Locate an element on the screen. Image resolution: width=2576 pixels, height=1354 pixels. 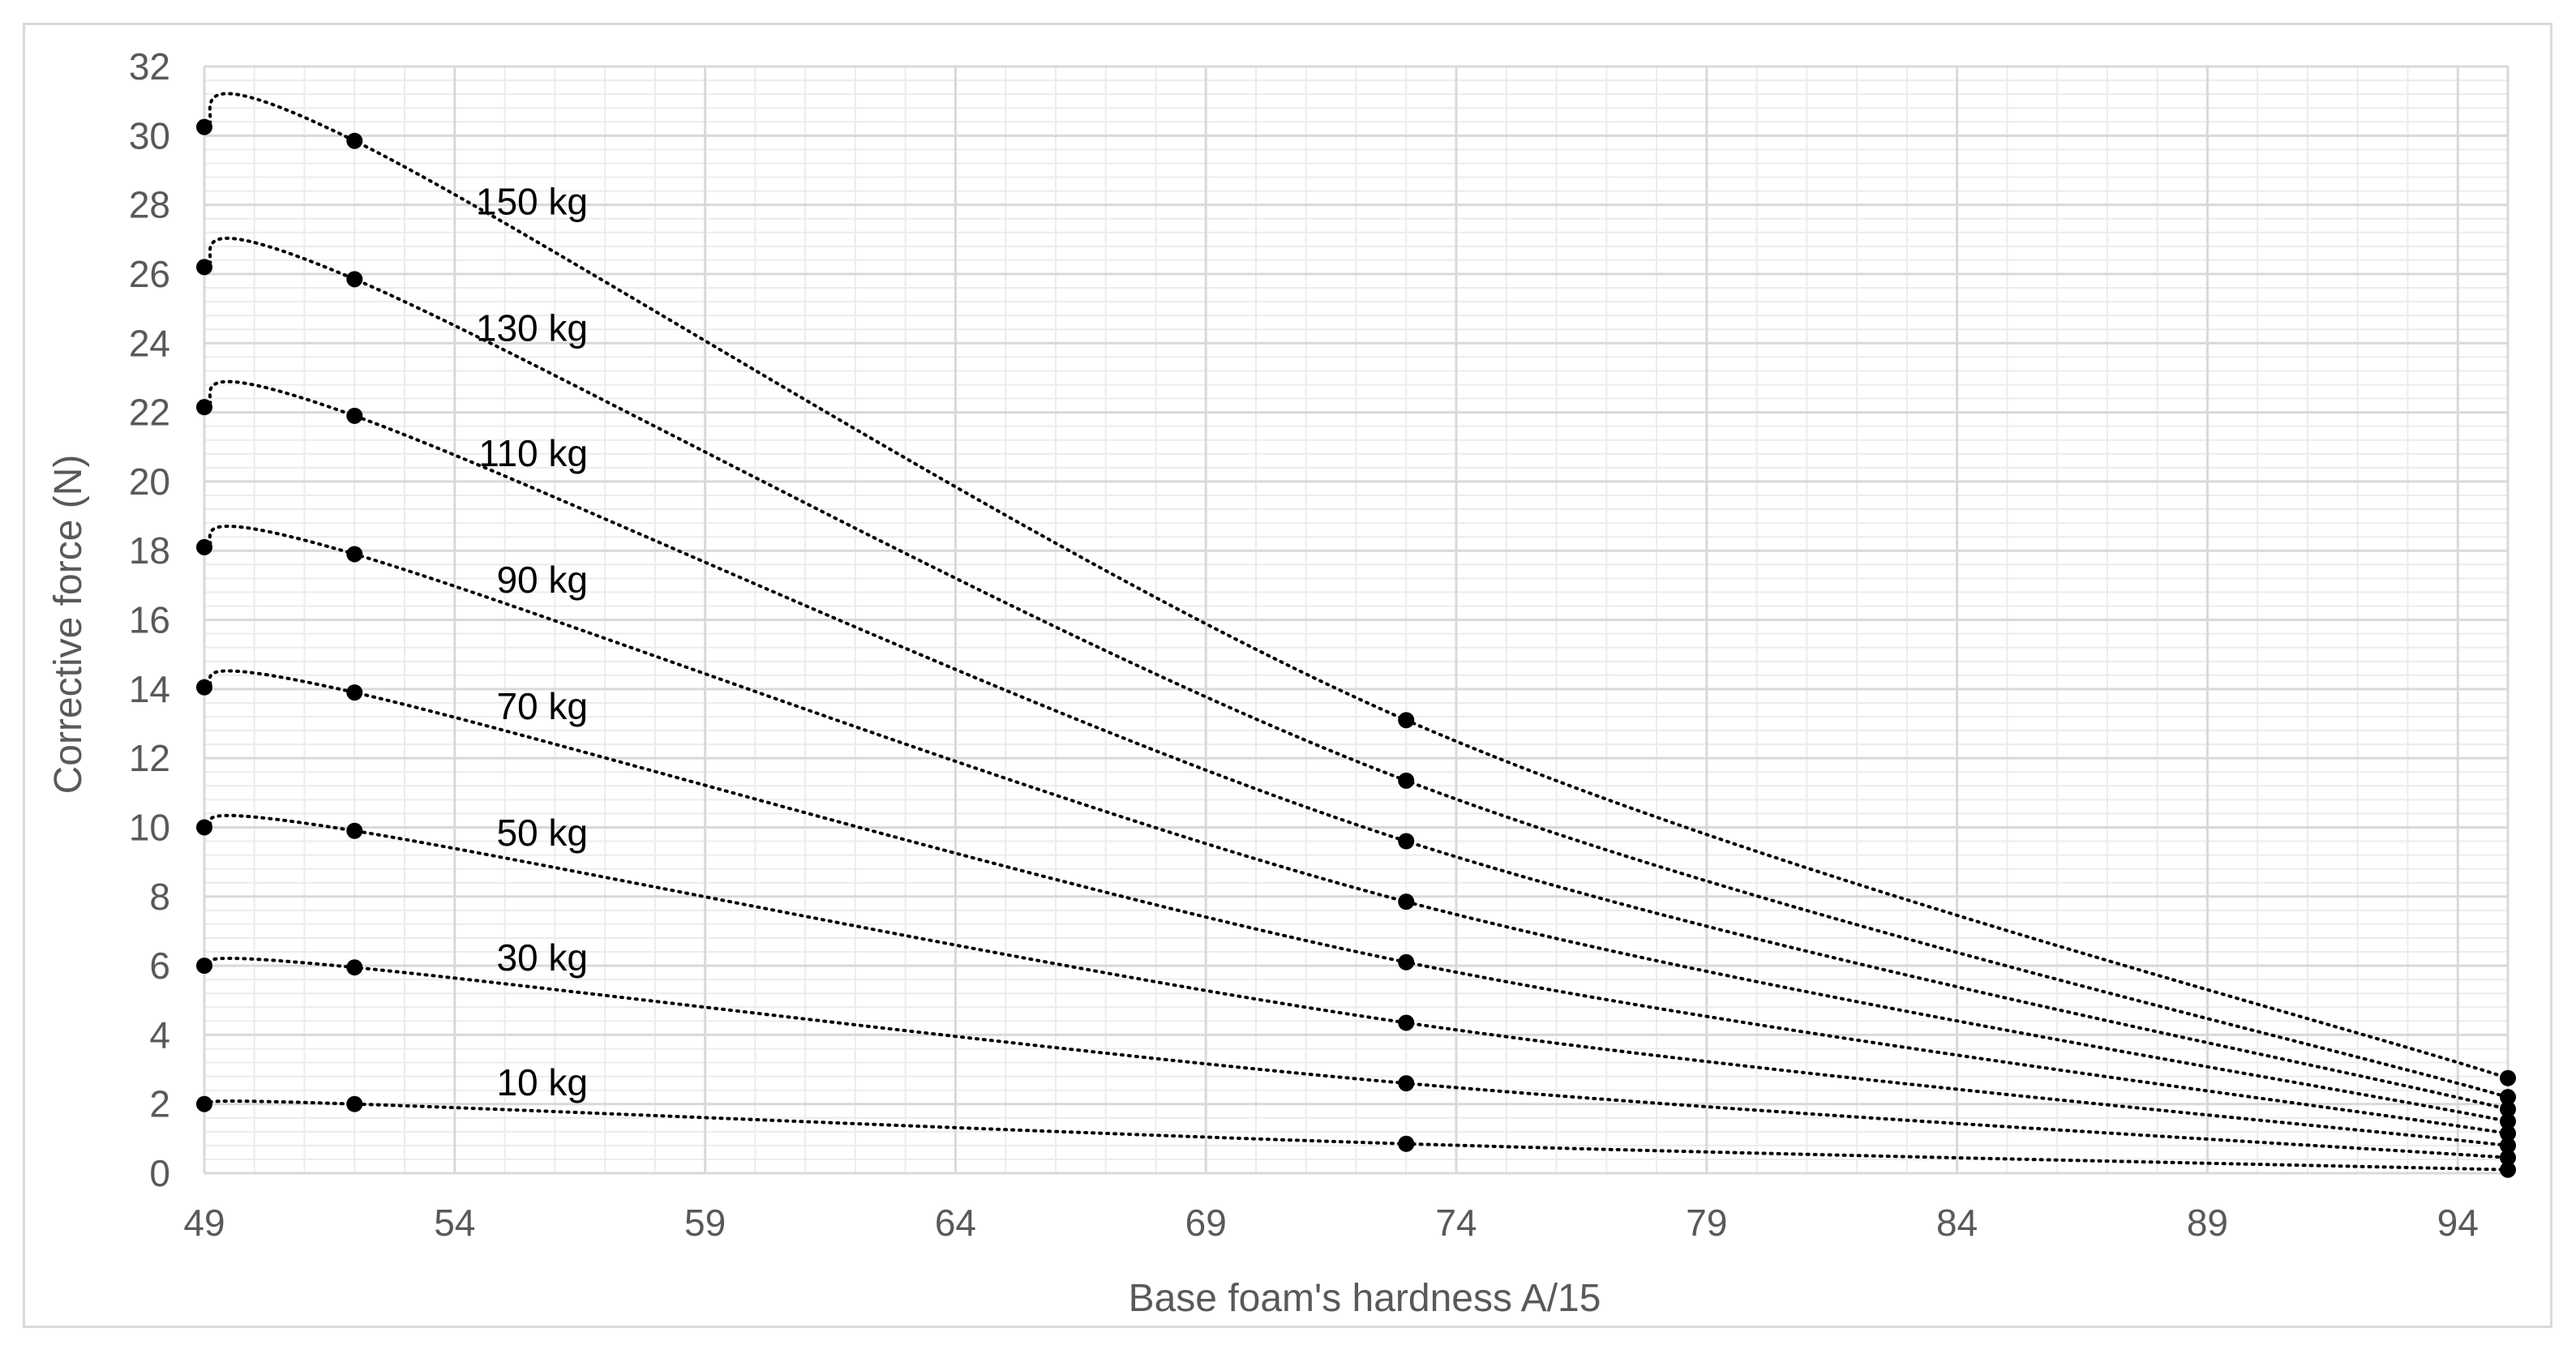
series-label: 90 kg is located at coordinates (542, 580).